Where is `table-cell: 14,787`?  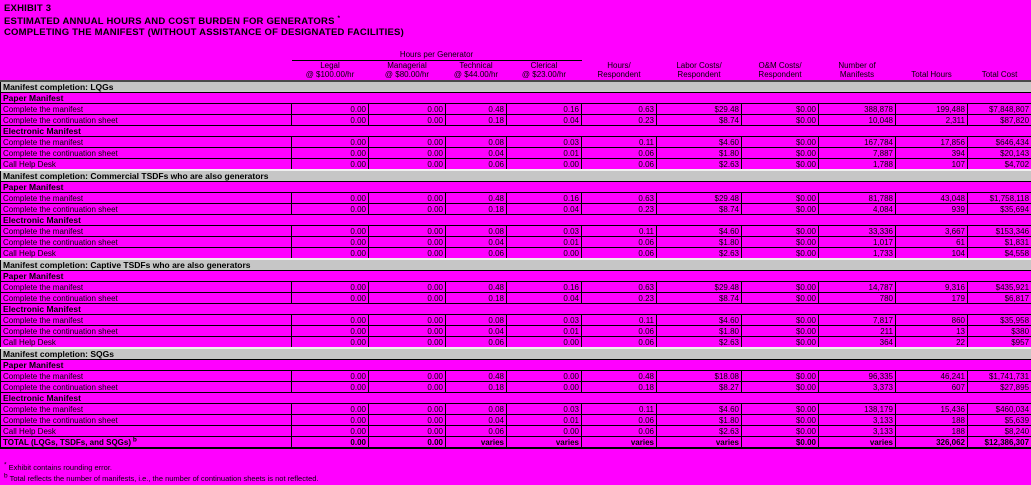
table-cell: 14,787 is located at coordinates (857, 287).